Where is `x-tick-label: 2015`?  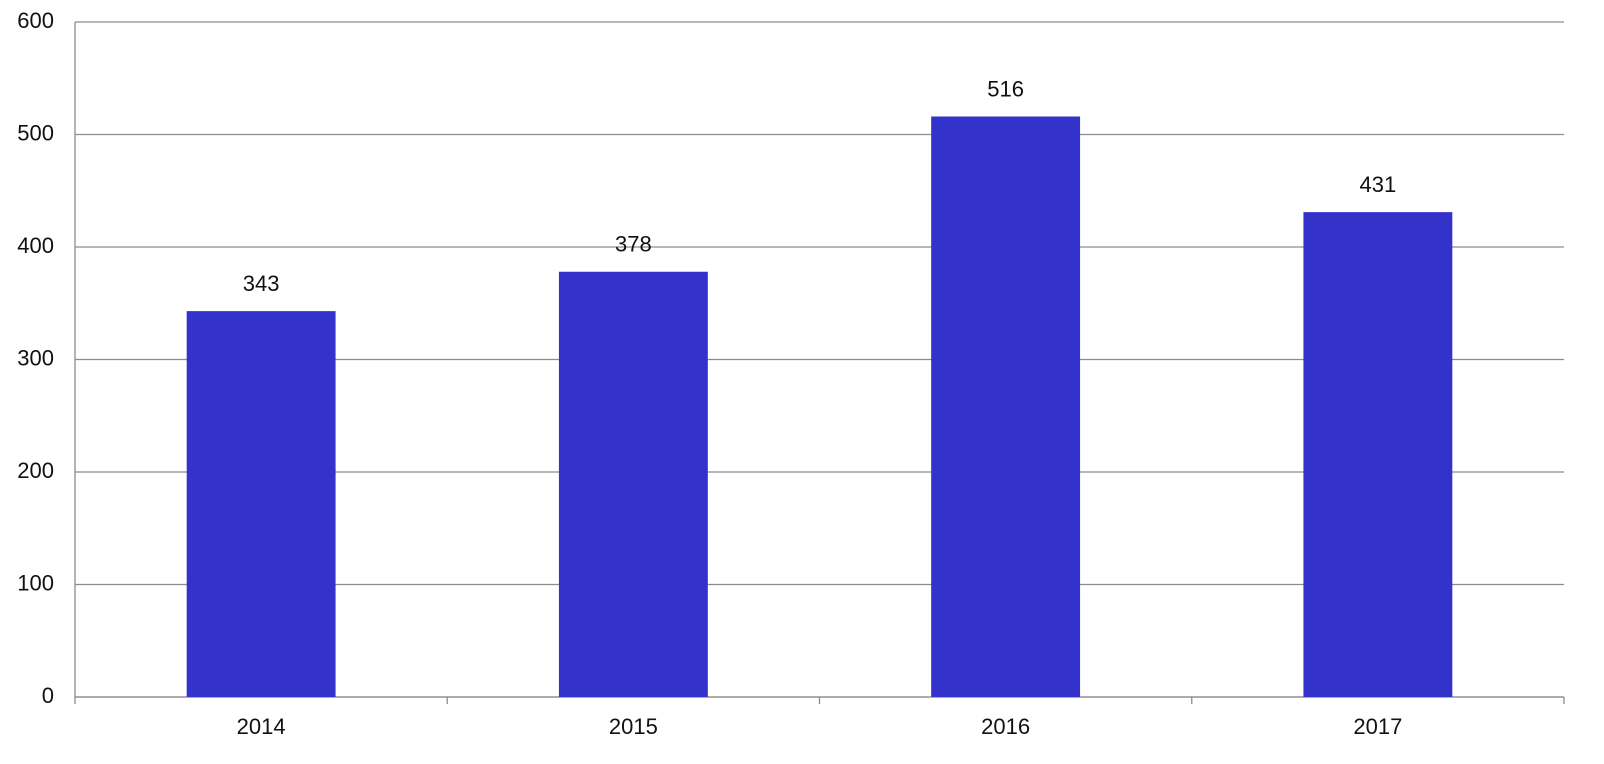 x-tick-label: 2015 is located at coordinates (633, 726).